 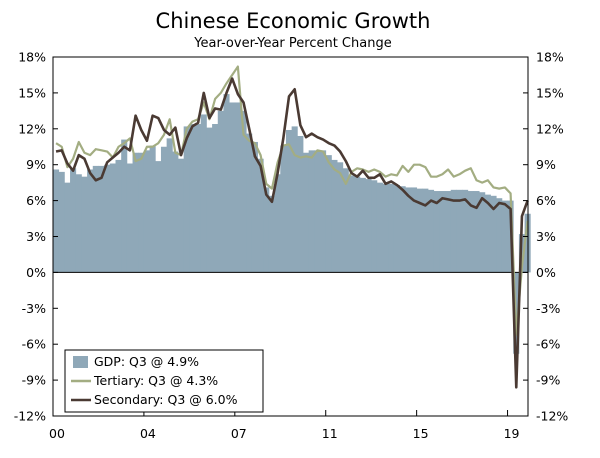 What do you see at coordinates (155, 380) in the screenshot?
I see `legend-tertiary-label: Tertiary: Q3 @ 4.3%` at bounding box center [155, 380].